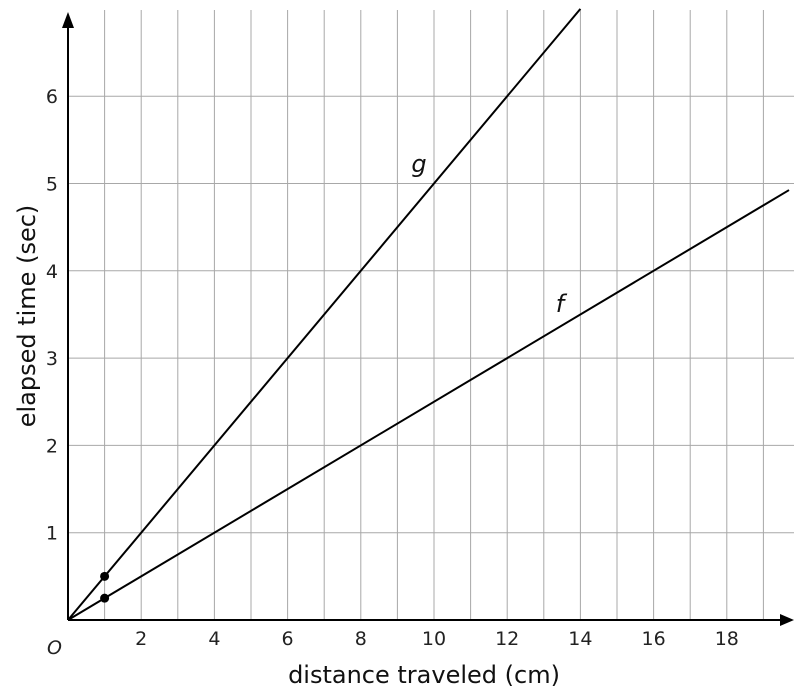 This screenshot has width=794, height=686. Describe the element at coordinates (52, 359) in the screenshot. I see `y-tick-label: 3` at that location.